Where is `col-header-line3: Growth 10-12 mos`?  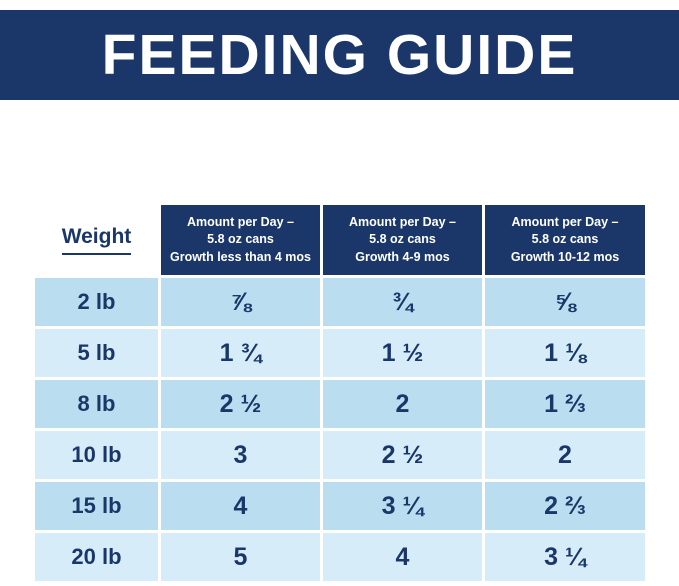
col-header-line3: Growth 10-12 mos is located at coordinates (565, 256).